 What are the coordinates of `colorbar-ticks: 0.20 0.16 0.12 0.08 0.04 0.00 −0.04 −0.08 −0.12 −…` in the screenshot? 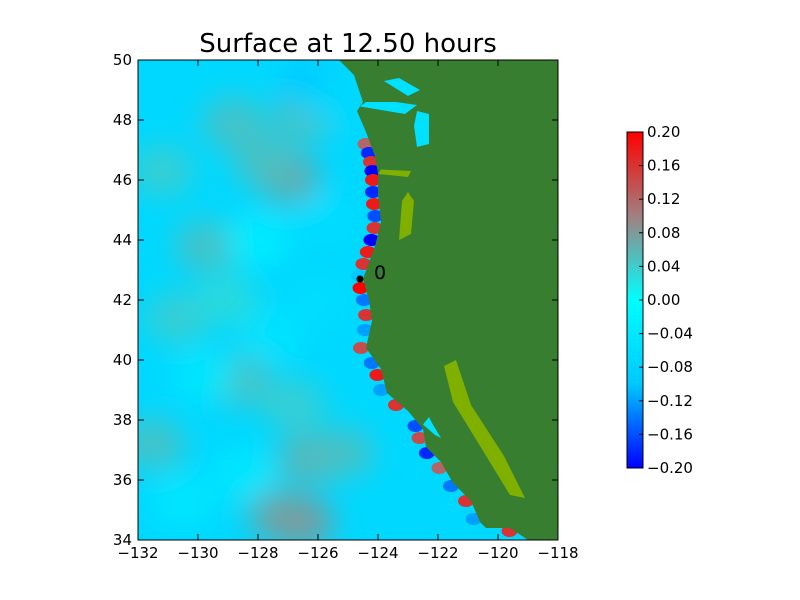 It's located at (666, 300).